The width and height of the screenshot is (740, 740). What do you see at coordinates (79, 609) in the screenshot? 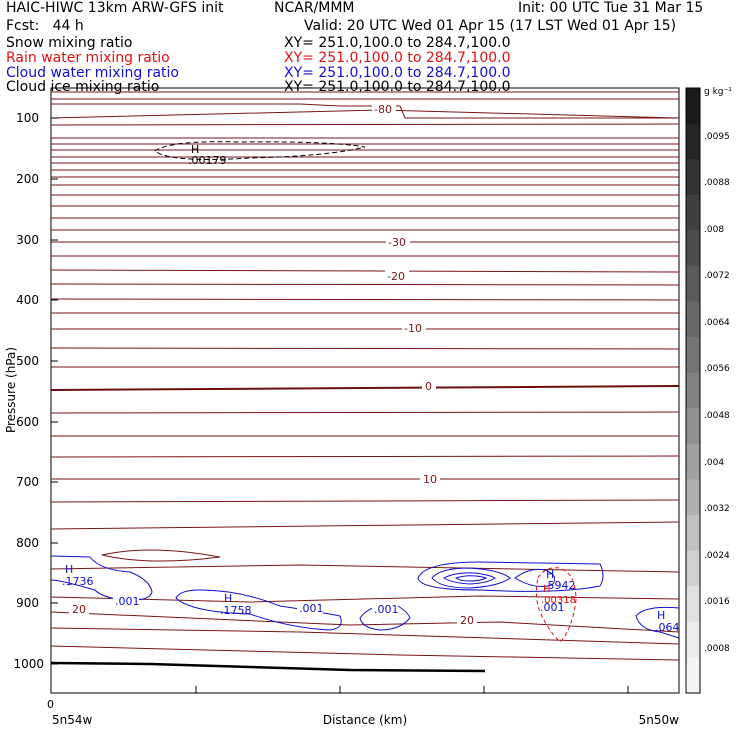
I see `temp-label-20-left: 20` at bounding box center [79, 609].